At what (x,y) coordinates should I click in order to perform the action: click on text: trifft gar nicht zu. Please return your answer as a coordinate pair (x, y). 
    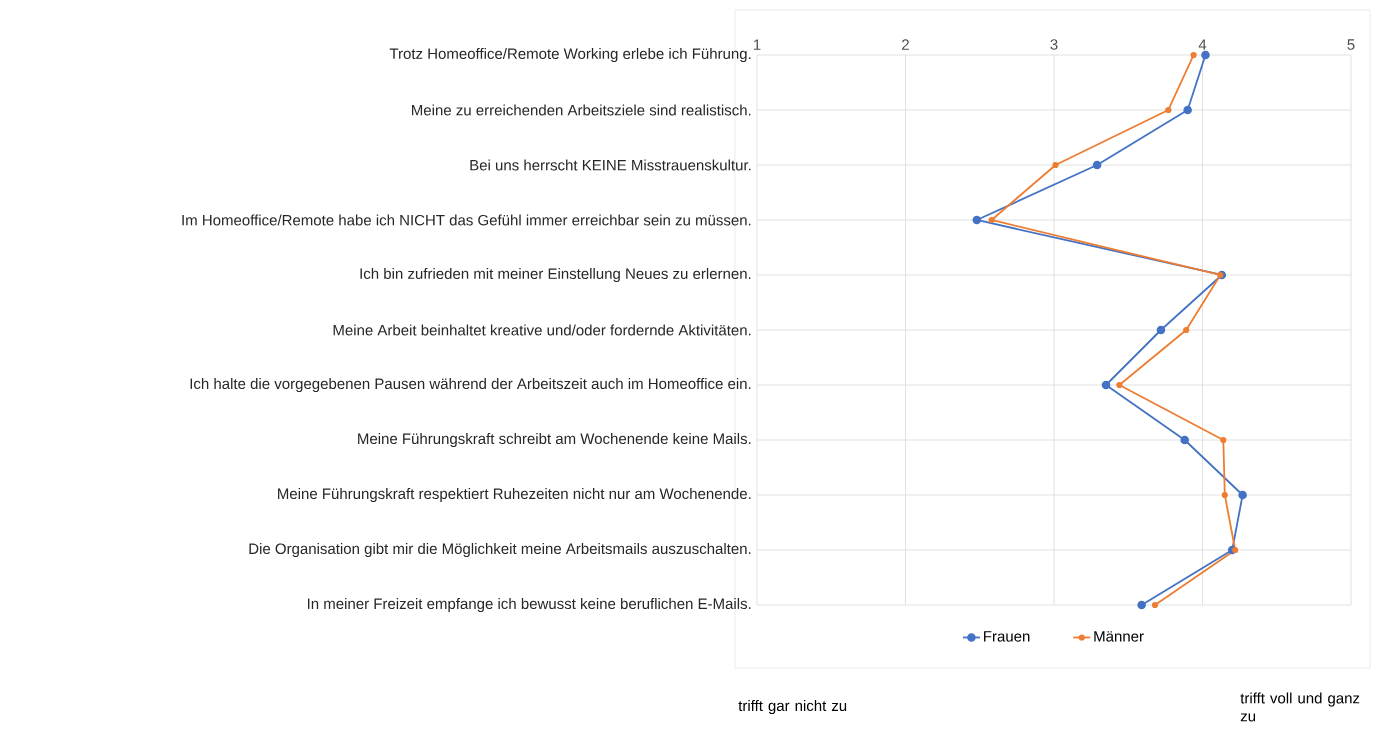
    Looking at the image, I should click on (792, 707).